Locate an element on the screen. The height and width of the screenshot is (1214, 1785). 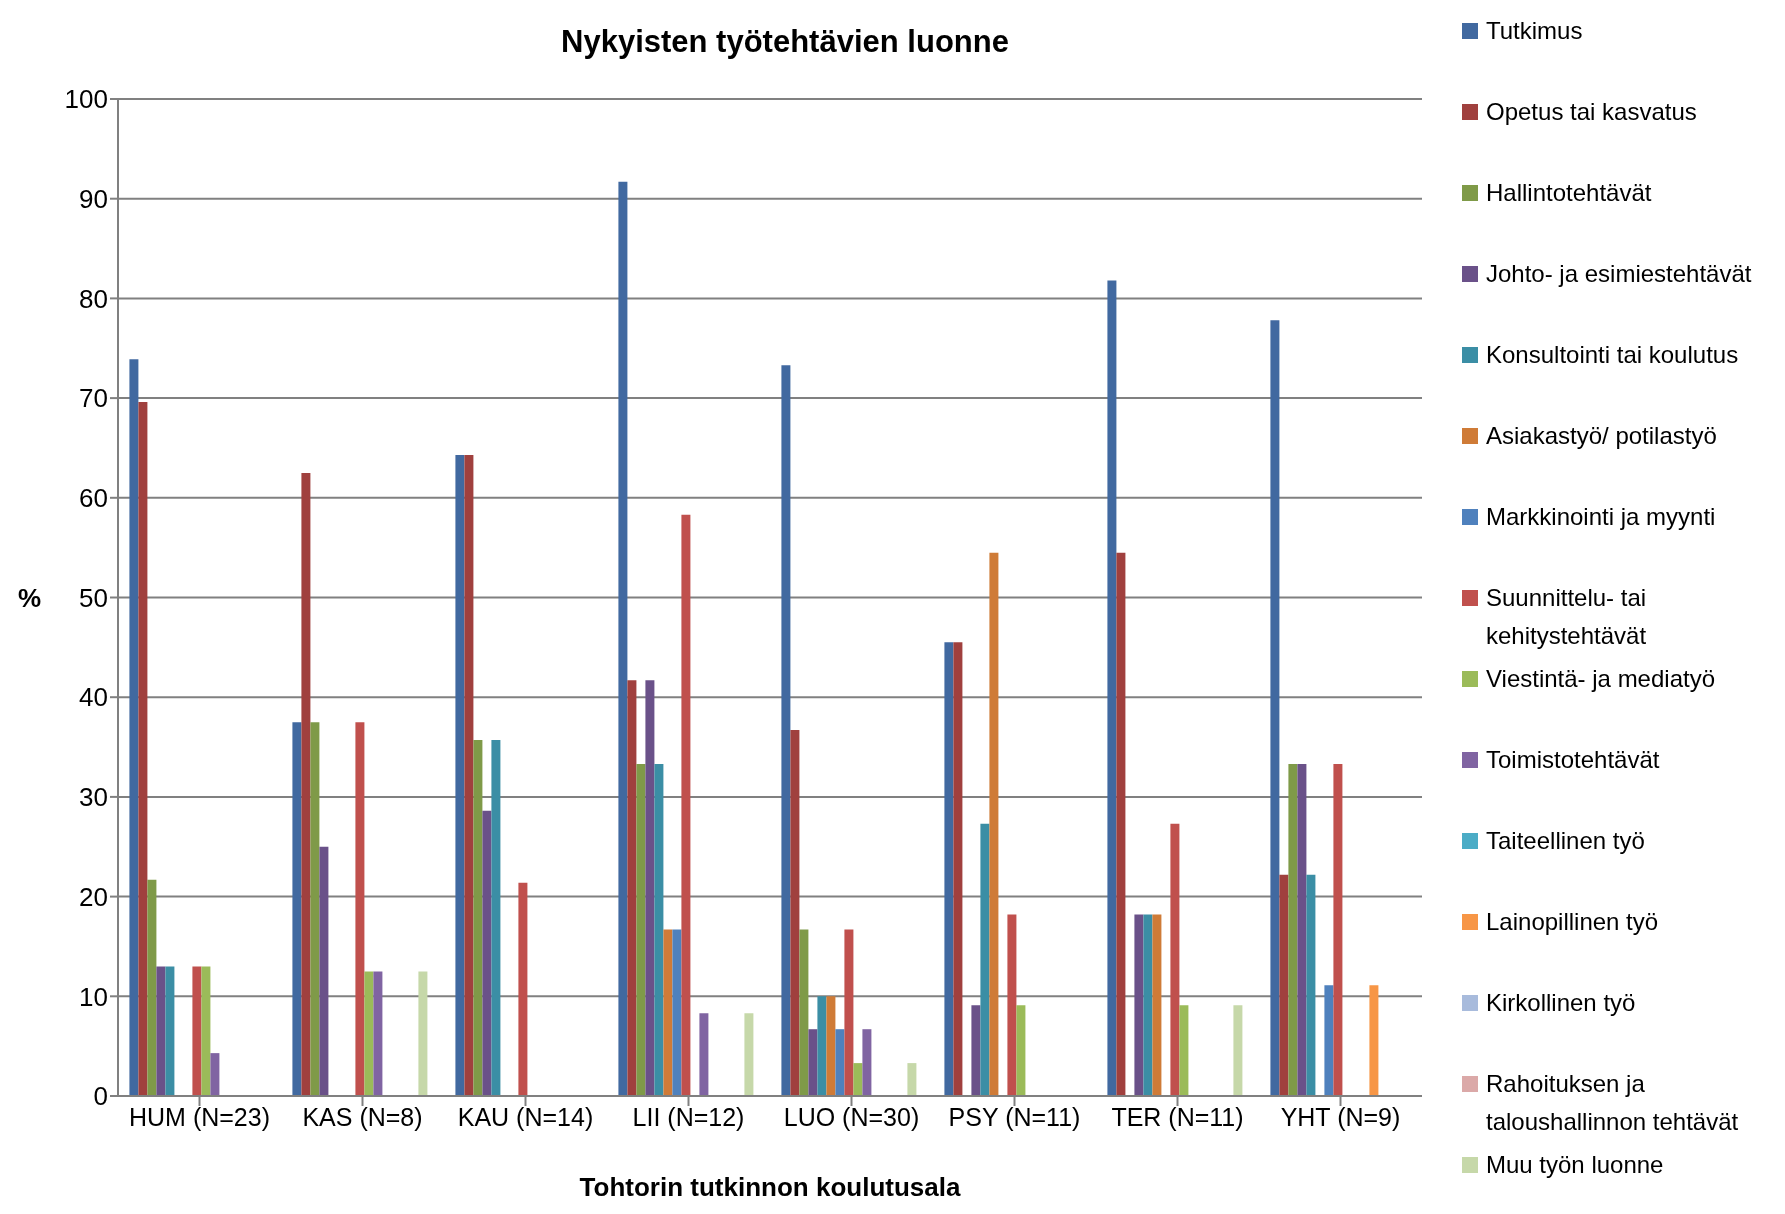
legend-label: Muu työn luonne is located at coordinates (1575, 1165).